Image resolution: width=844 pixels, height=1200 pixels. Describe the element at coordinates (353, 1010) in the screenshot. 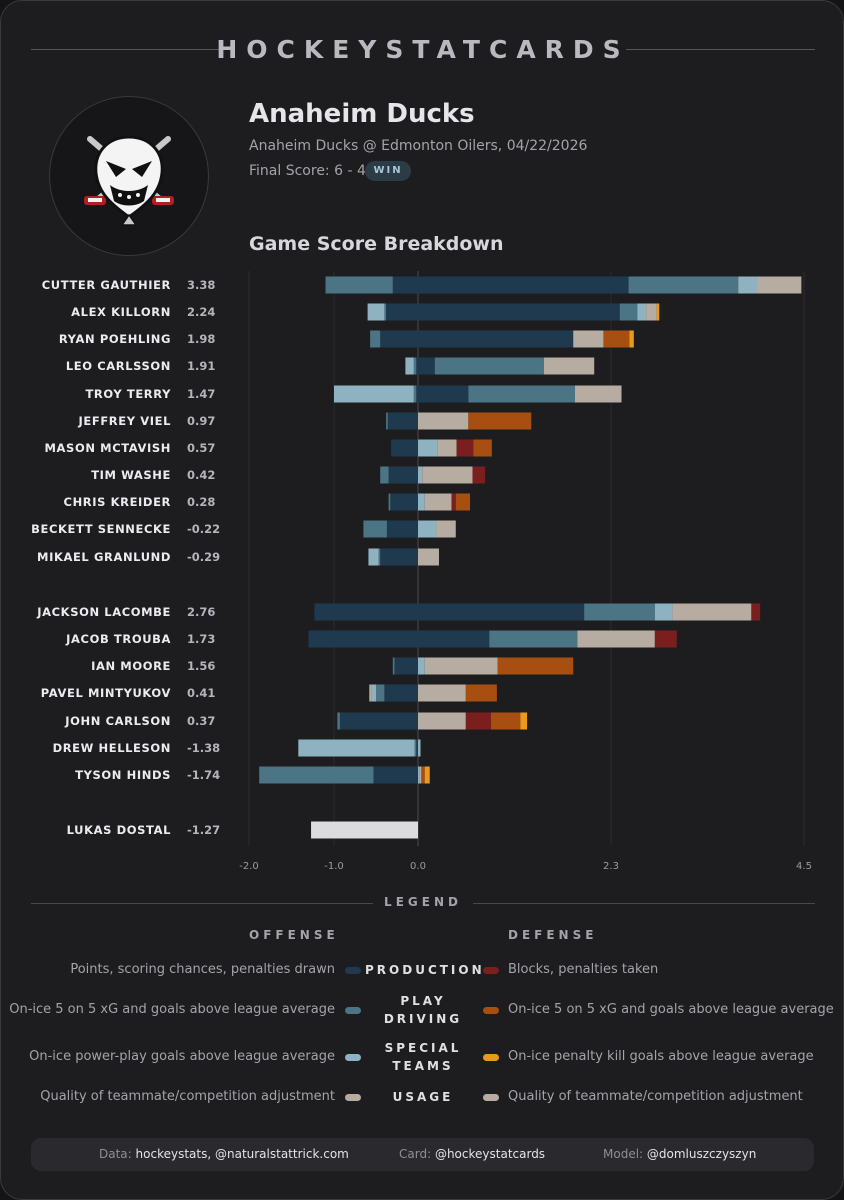

I see `legend-play-driving-offense-swatch` at that location.